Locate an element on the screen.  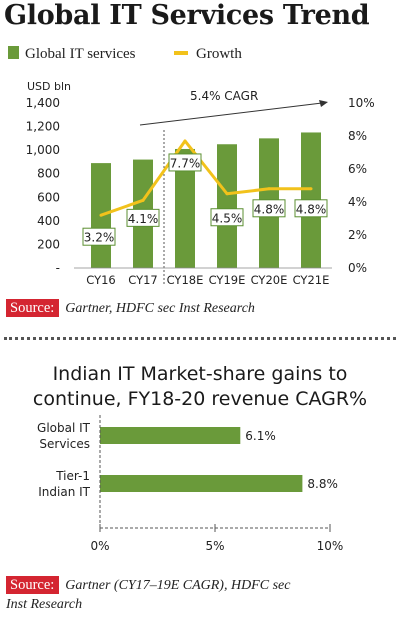
y-tick-label: 1,200 is located at coordinates (43, 127).